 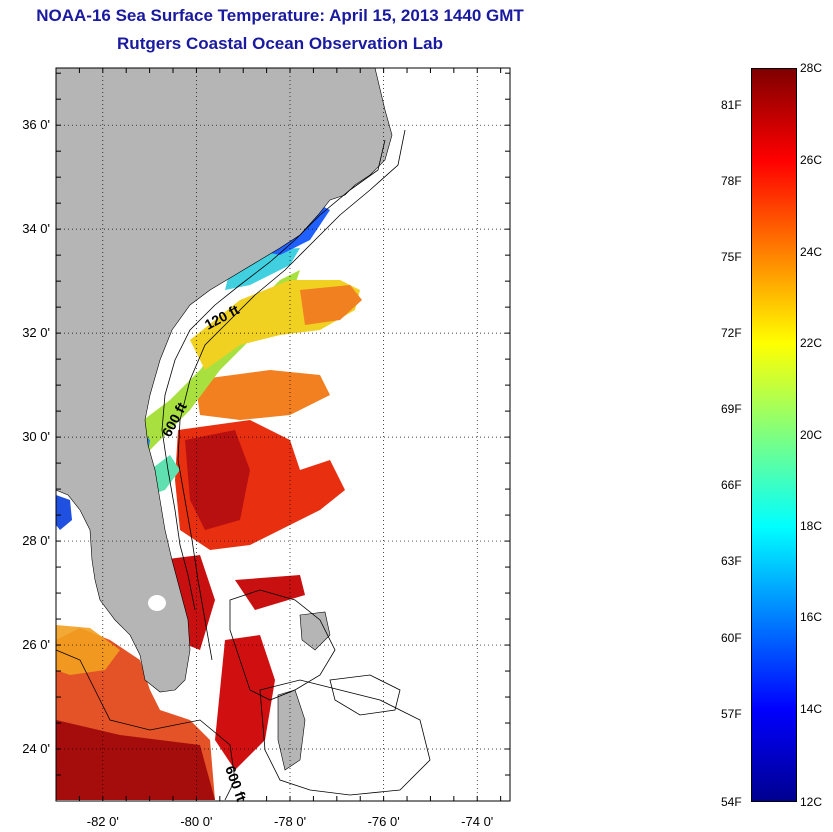 I want to click on colorbar-celsius-label: 28C, so click(x=811, y=68).